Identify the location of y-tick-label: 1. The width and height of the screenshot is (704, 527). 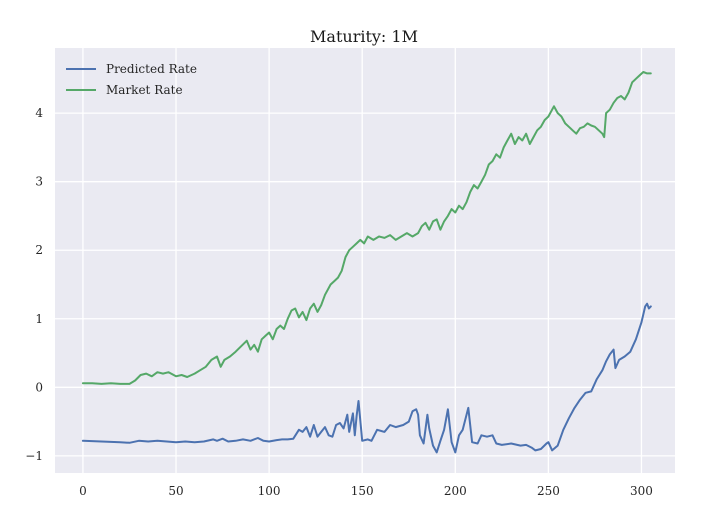
(39, 319).